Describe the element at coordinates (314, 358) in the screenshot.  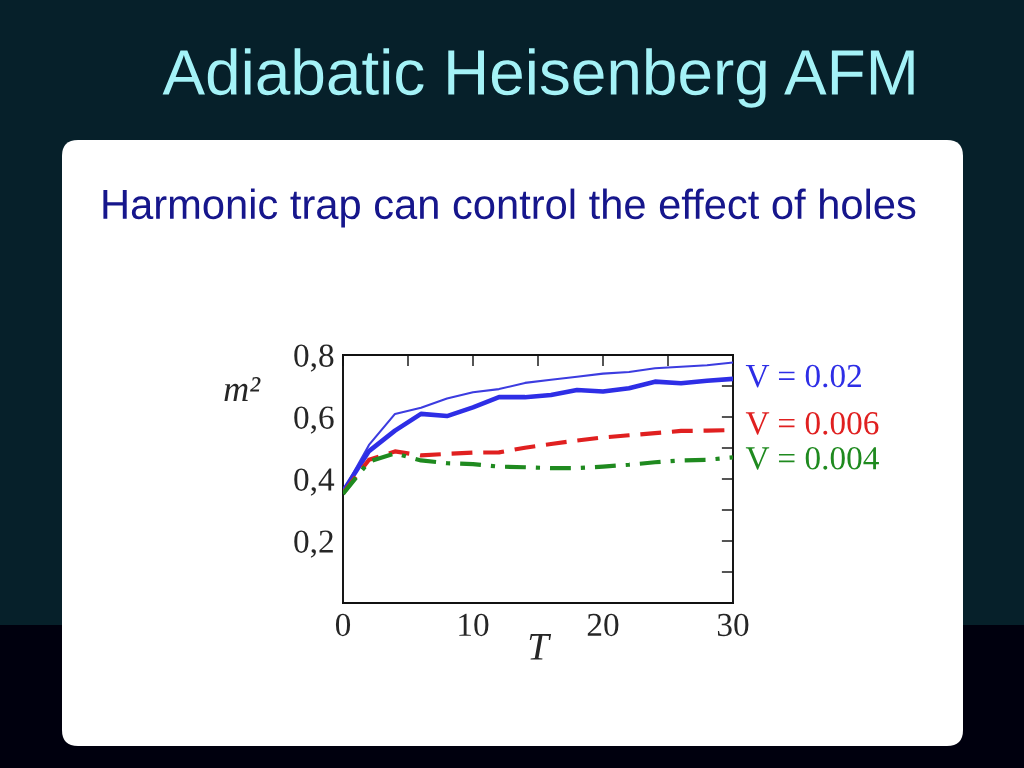
I see `y-tick-label: 0,8` at that location.